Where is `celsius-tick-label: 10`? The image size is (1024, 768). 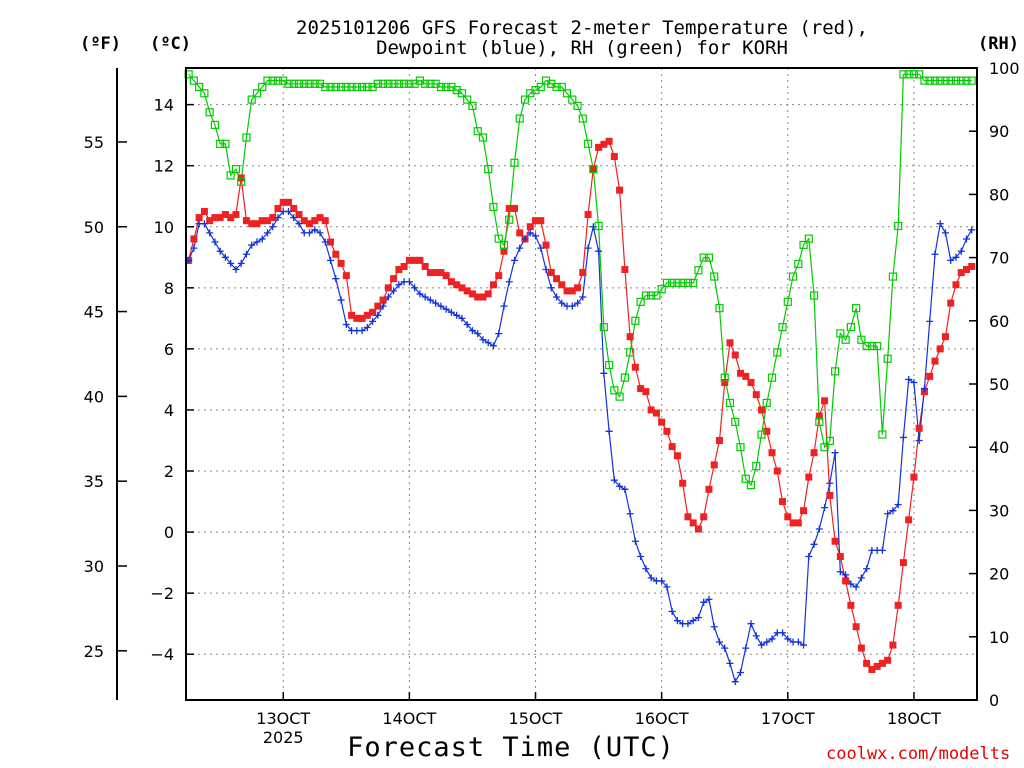 celsius-tick-label: 10 is located at coordinates (164, 227).